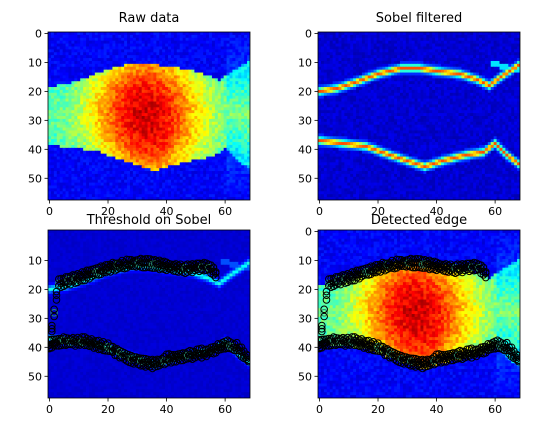 Image resolution: width=543 pixels, height=438 pixels. What do you see at coordinates (149, 220) in the screenshot?
I see `panel-title: Threshold on Sobel` at bounding box center [149, 220].